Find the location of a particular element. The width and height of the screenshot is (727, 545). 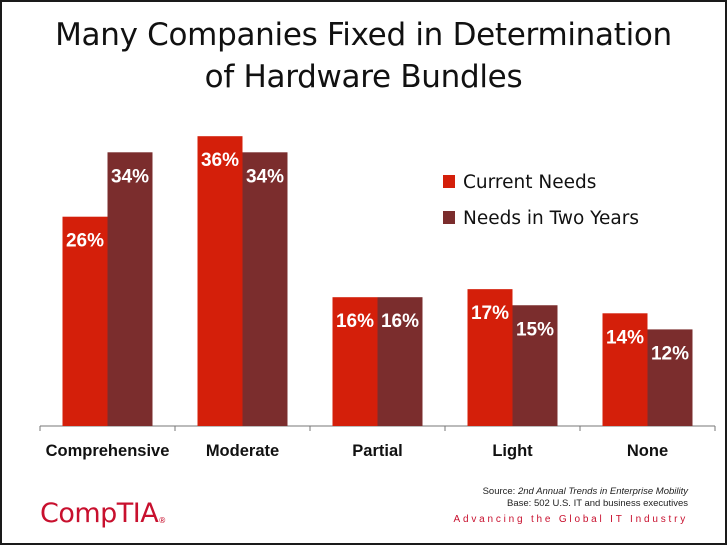

category-label: Partial is located at coordinates (377, 451).